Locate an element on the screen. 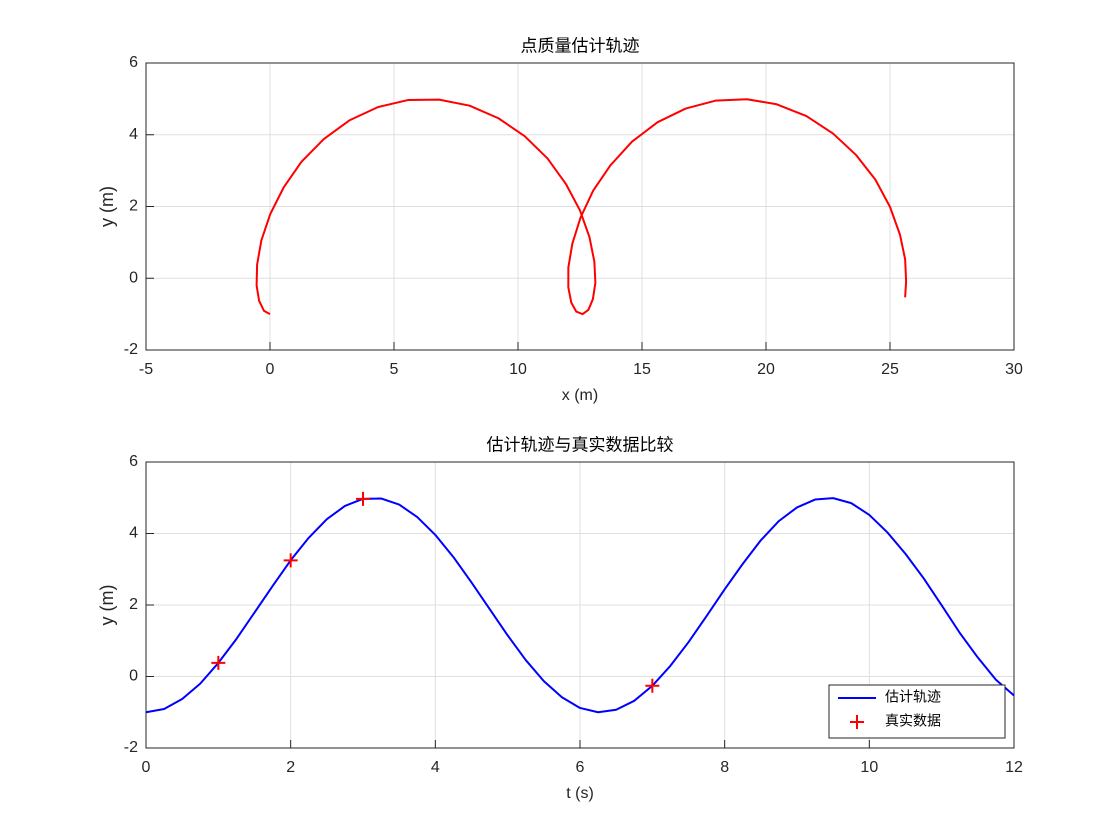 Image resolution: width=1120 pixels, height=840 pixels. chart-title: 估计轨迹与真实数据比较 is located at coordinates (580, 444).